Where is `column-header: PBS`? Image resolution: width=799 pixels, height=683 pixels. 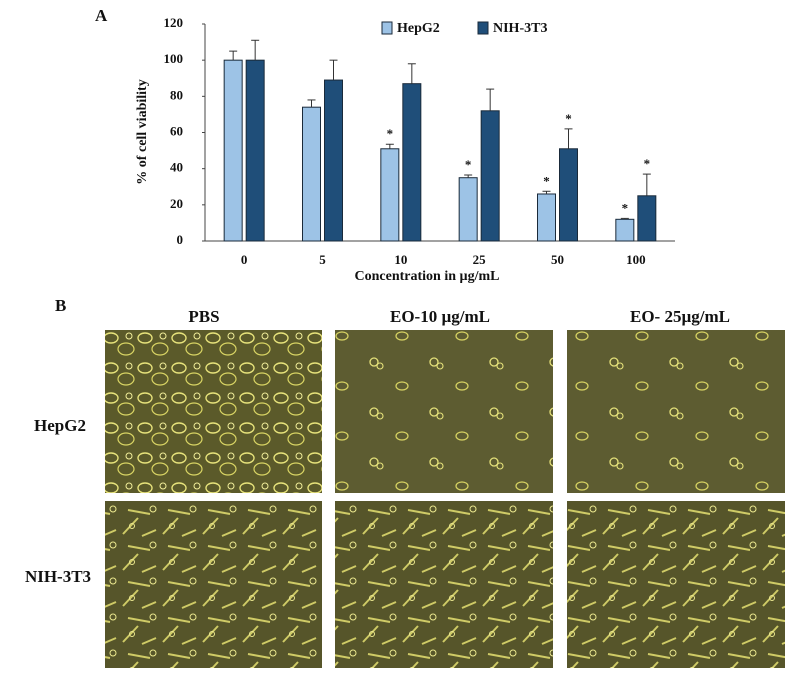
column-header: PBS is located at coordinates (203, 316).